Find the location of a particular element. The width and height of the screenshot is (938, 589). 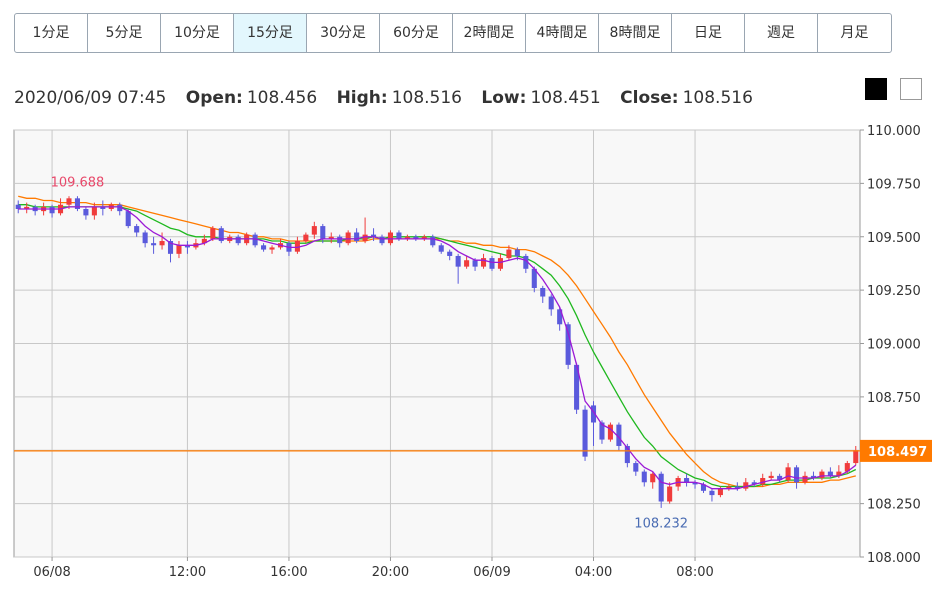

current-price-label: 108.497 is located at coordinates (897, 452).